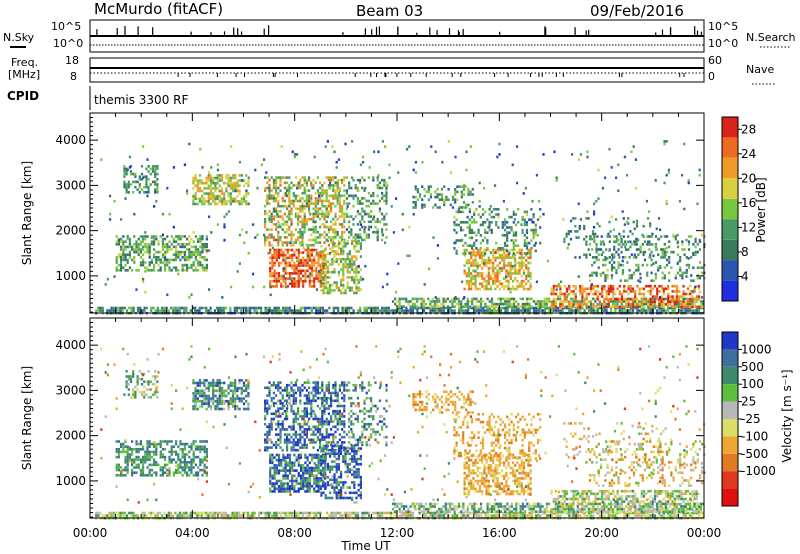 The height and width of the screenshot is (554, 800). I want to click on colorbar-frame, so click(730, 209).